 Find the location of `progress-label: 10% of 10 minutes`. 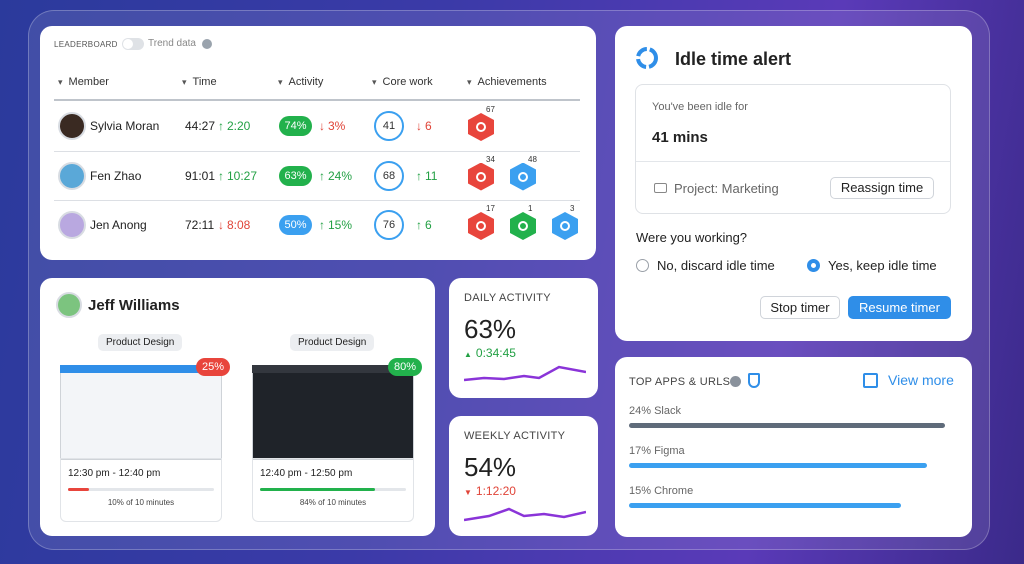

progress-label: 10% of 10 minutes is located at coordinates (141, 502).